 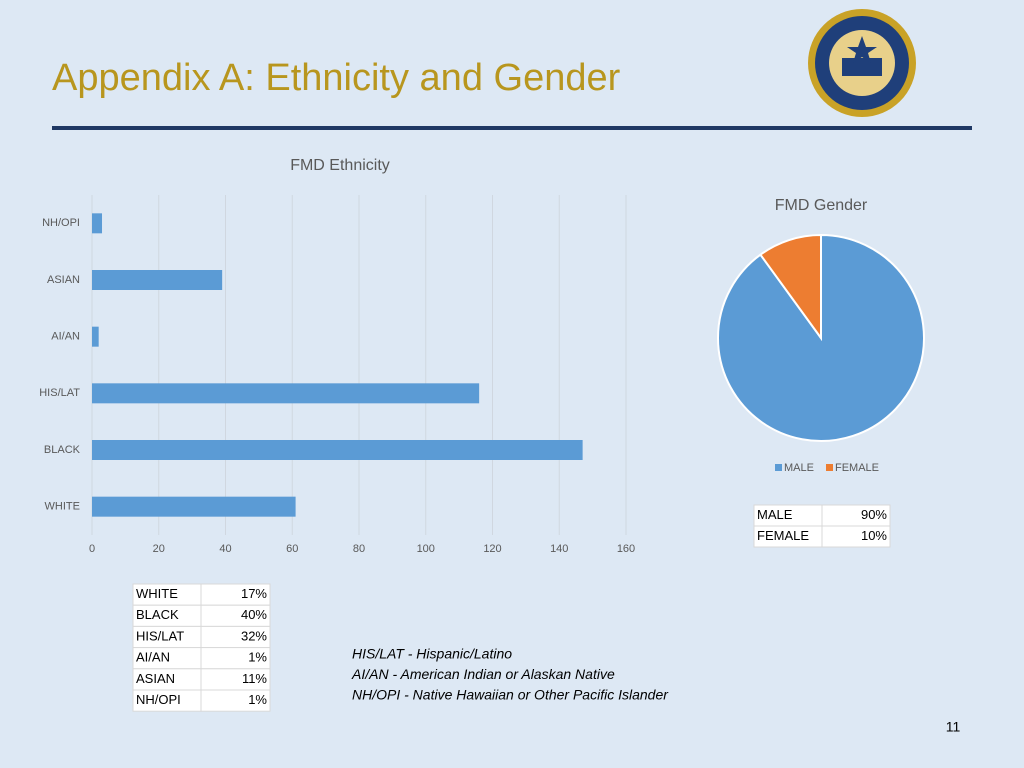 What do you see at coordinates (63, 280) in the screenshot?
I see `y-tick-label: ASIAN` at bounding box center [63, 280].